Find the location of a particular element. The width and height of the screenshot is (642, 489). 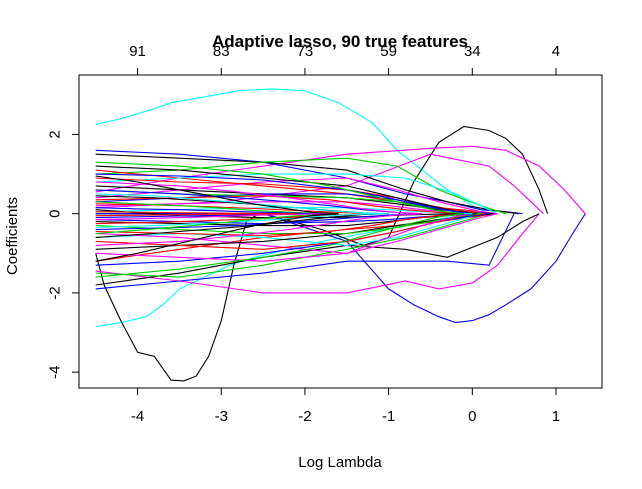

y-tick-label: 2 is located at coordinates (55, 134).